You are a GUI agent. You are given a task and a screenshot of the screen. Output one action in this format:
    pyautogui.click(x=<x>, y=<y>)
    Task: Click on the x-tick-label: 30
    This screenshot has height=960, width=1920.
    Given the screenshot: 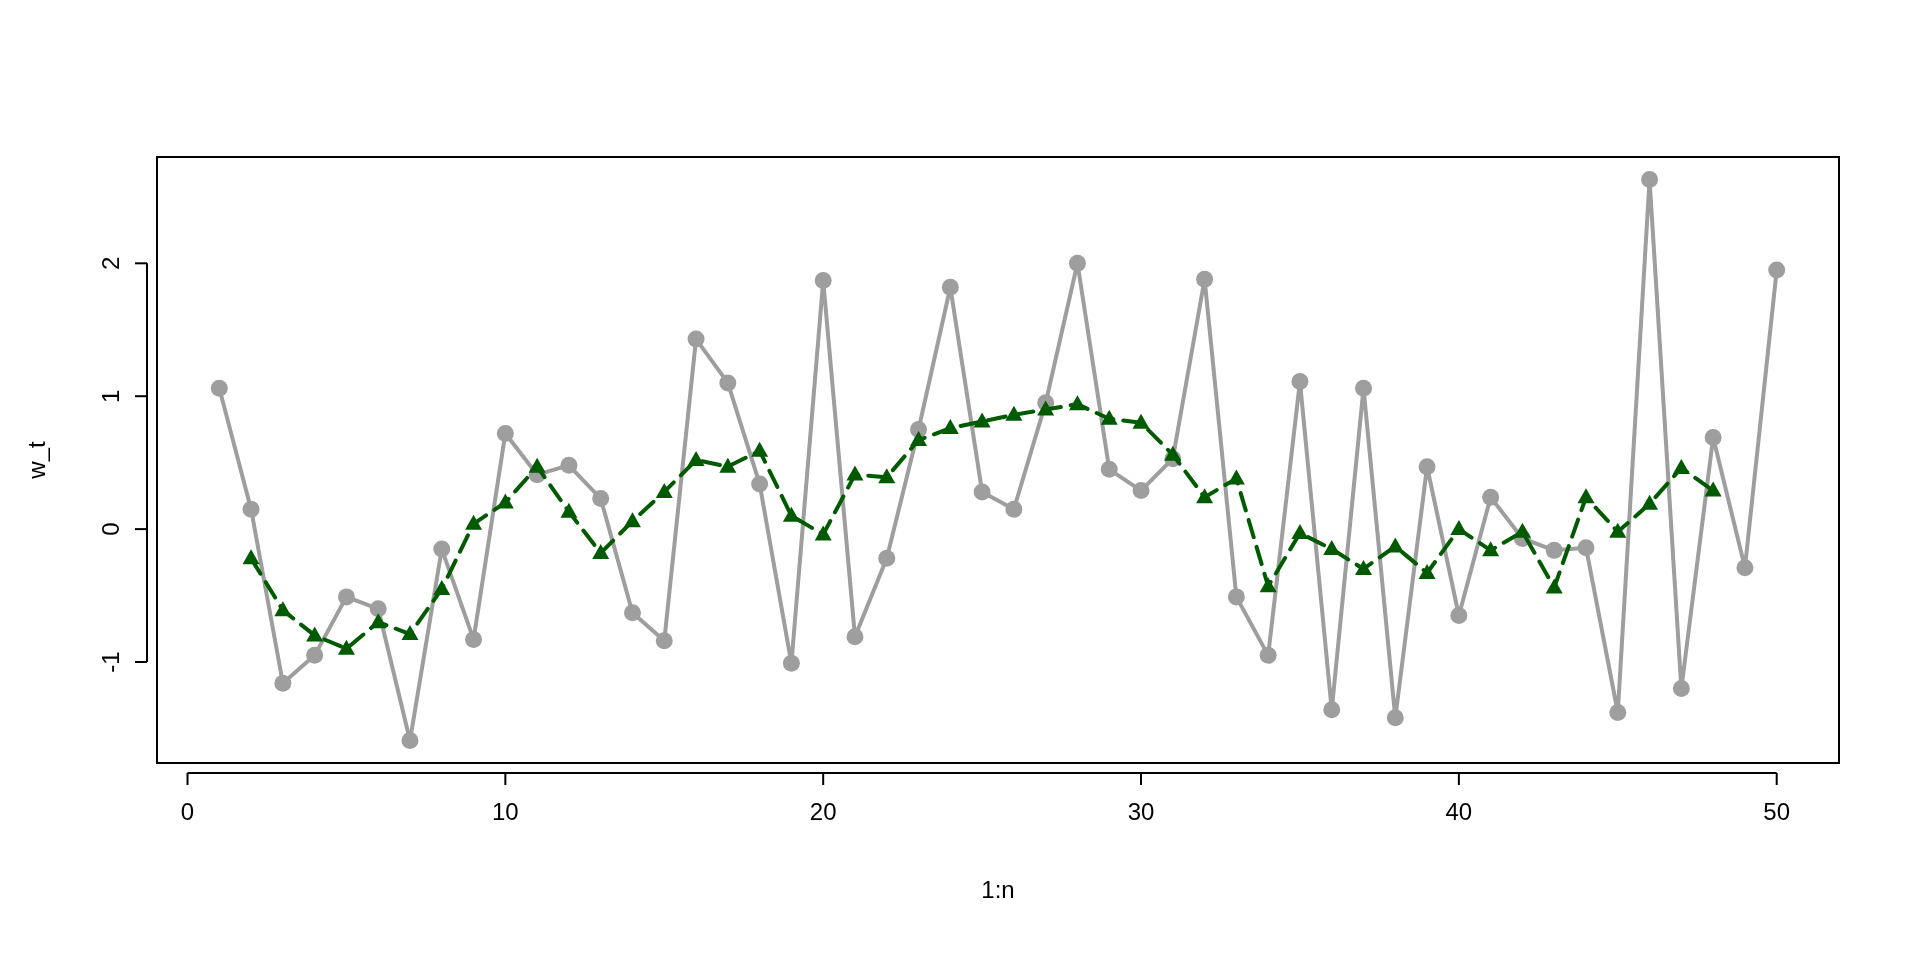 What is the action you would take?
    pyautogui.click(x=1141, y=811)
    